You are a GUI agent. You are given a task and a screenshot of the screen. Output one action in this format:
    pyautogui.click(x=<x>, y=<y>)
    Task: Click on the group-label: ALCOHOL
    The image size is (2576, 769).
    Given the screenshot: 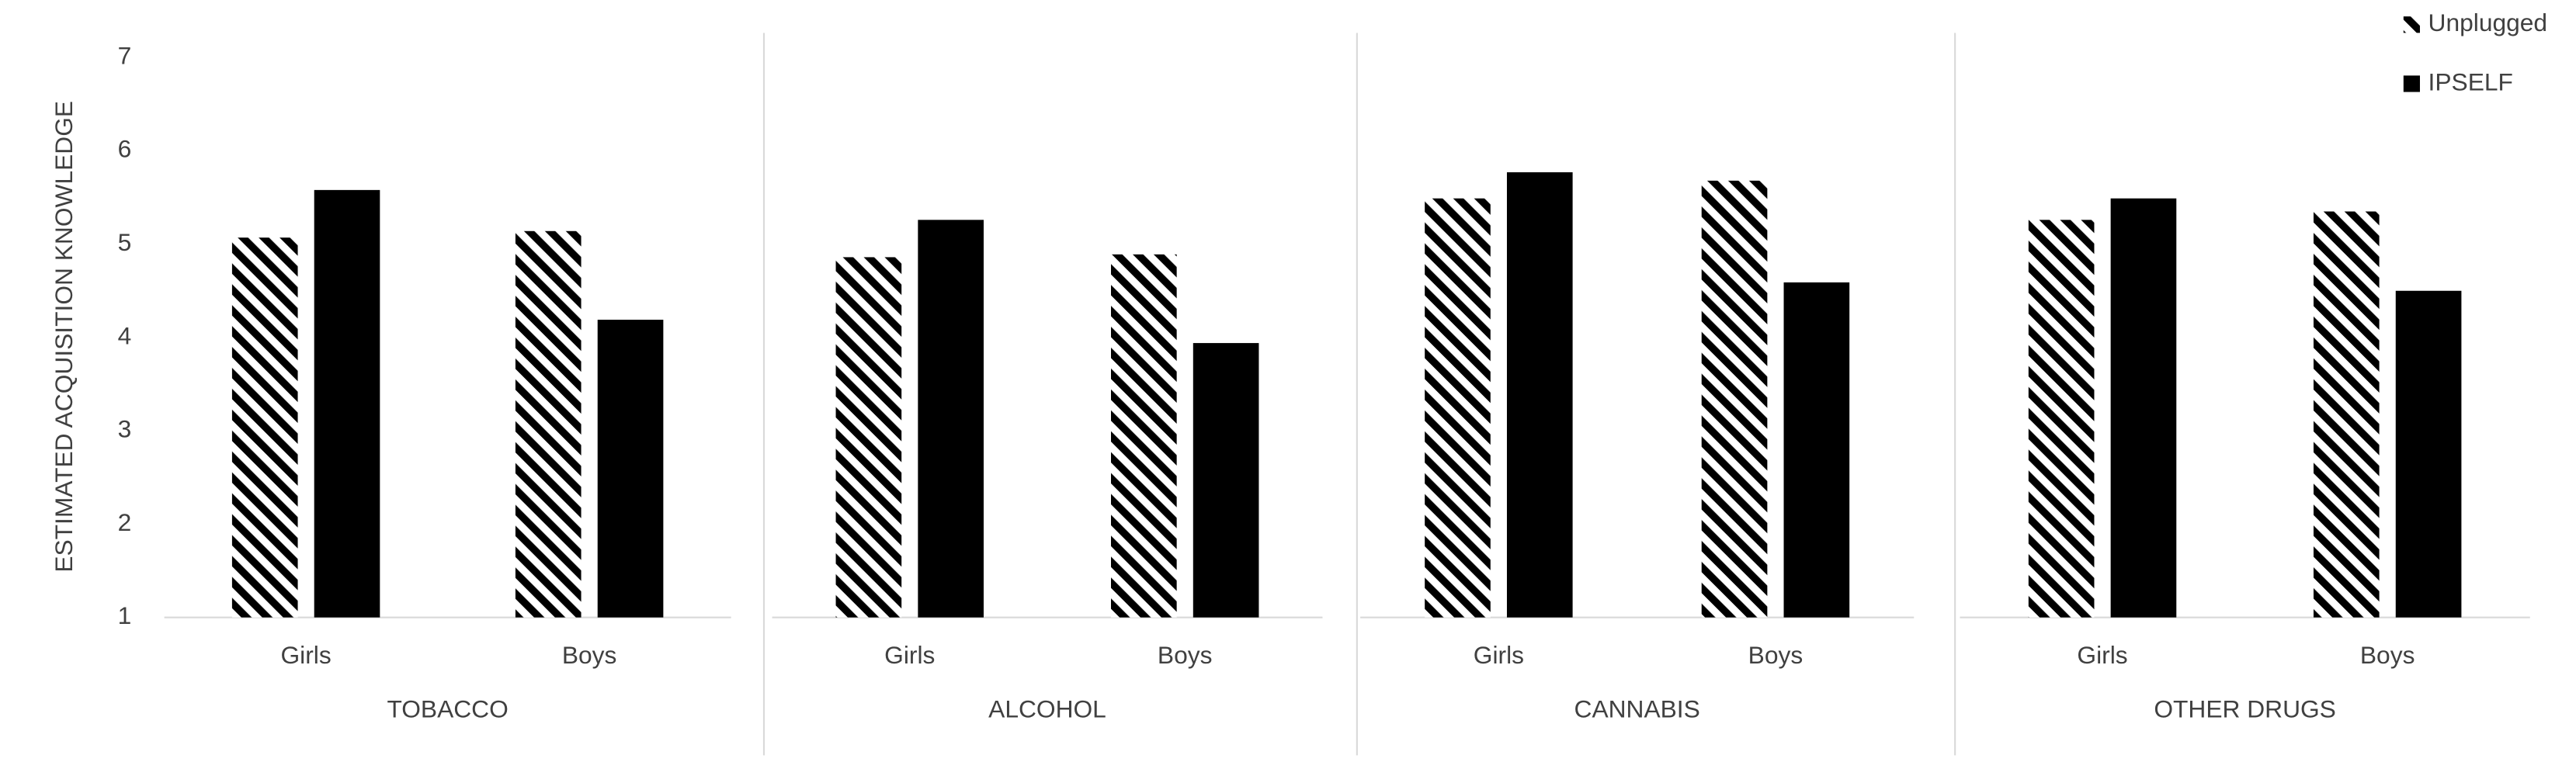 What is the action you would take?
    pyautogui.click(x=1047, y=709)
    